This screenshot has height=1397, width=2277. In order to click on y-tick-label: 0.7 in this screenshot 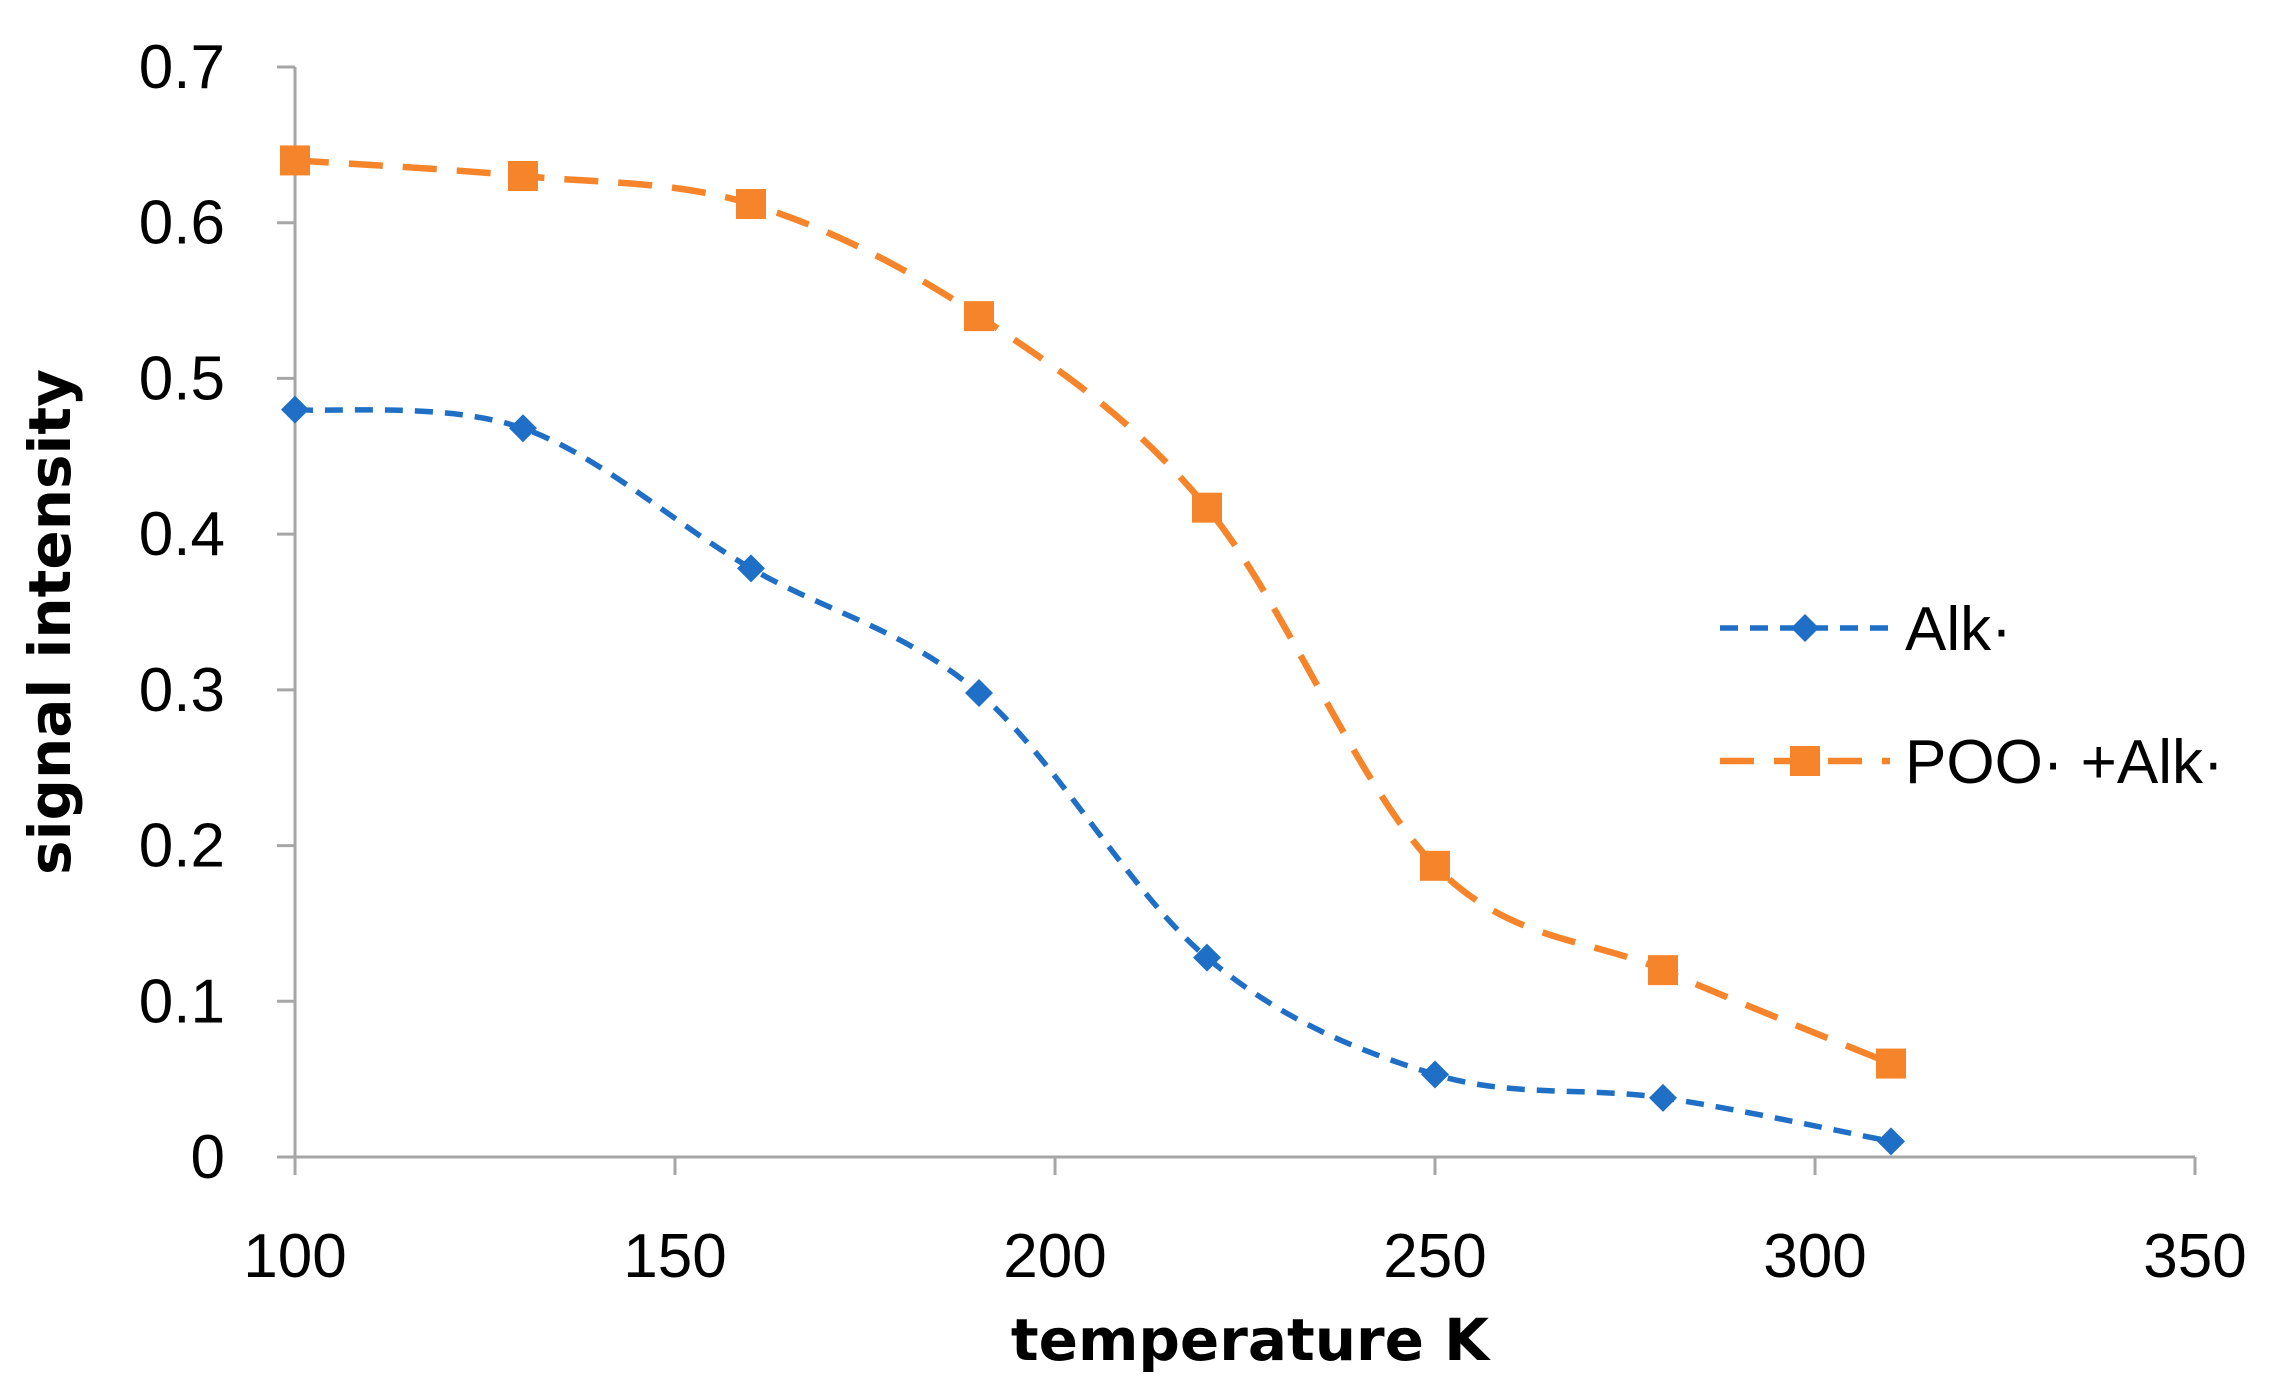, I will do `click(182, 67)`.